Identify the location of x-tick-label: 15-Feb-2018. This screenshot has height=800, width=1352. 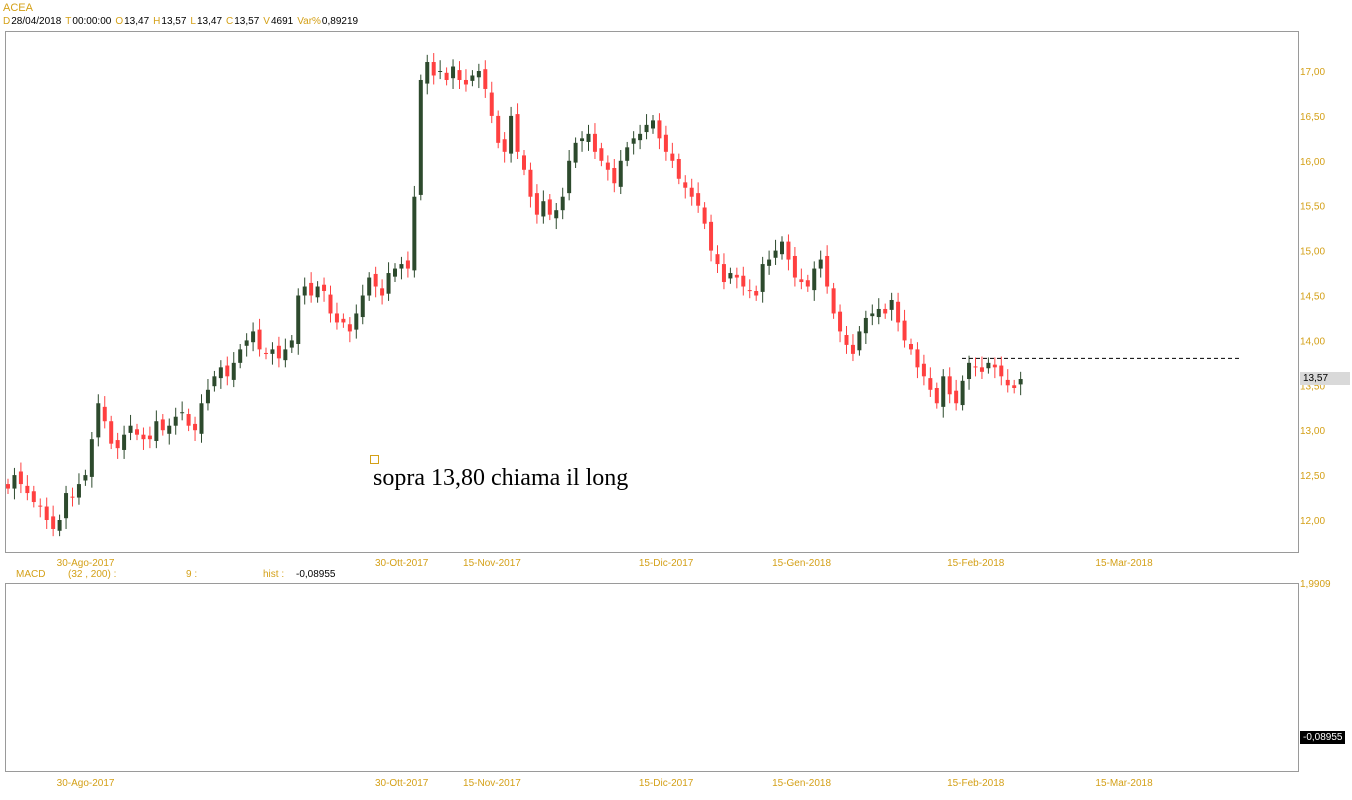
(976, 563).